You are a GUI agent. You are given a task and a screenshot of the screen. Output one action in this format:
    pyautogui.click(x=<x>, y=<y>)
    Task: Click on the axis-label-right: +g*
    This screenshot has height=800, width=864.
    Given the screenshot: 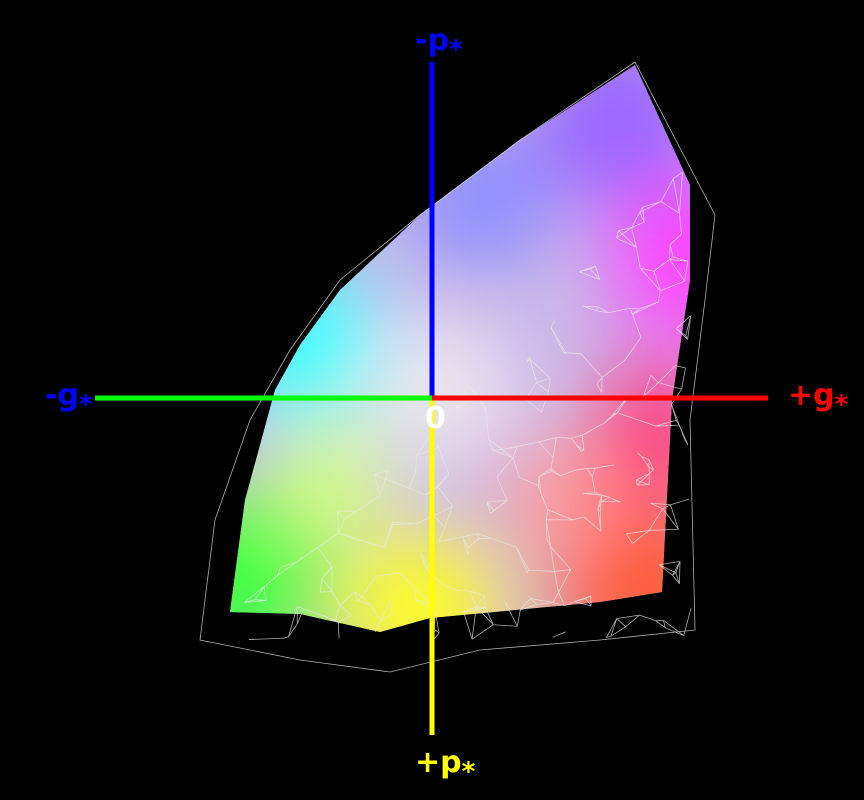 What is the action you would take?
    pyautogui.click(x=818, y=399)
    